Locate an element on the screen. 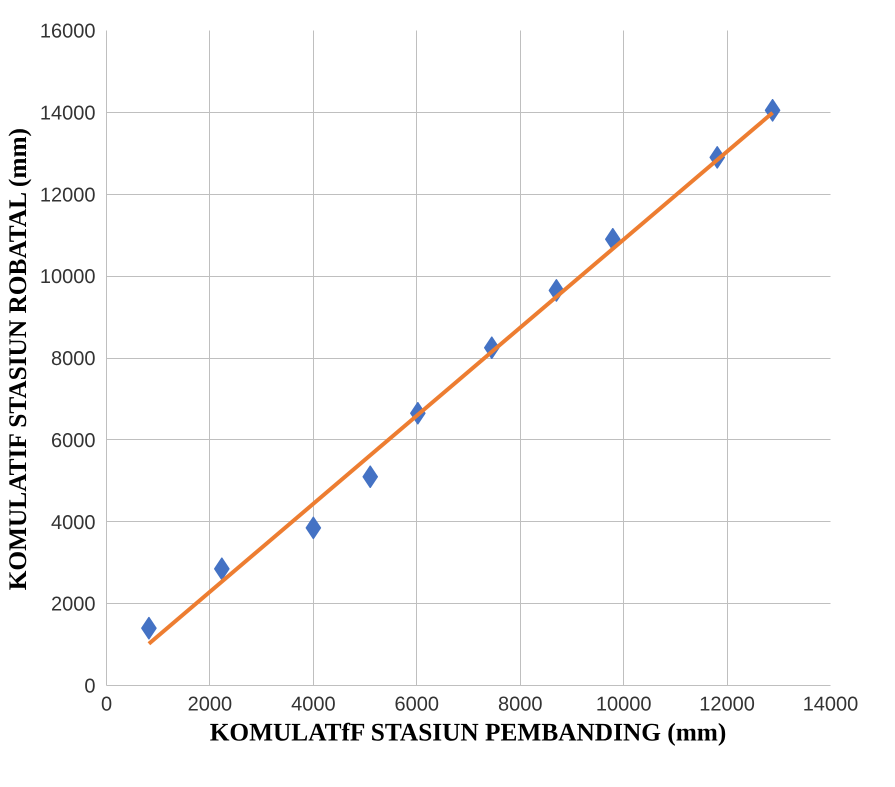 The height and width of the screenshot is (787, 895). x-tick-label: 6000 is located at coordinates (417, 705).